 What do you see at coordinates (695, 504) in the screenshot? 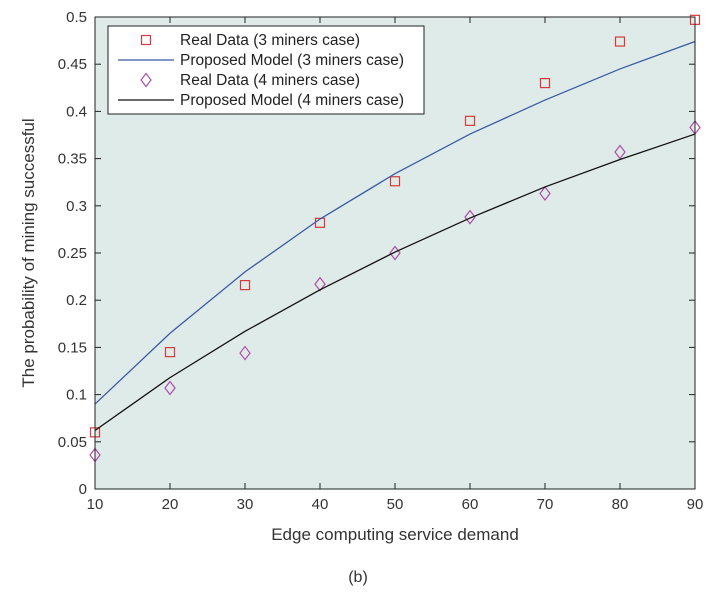
I see `x-tick-label: 90` at bounding box center [695, 504].